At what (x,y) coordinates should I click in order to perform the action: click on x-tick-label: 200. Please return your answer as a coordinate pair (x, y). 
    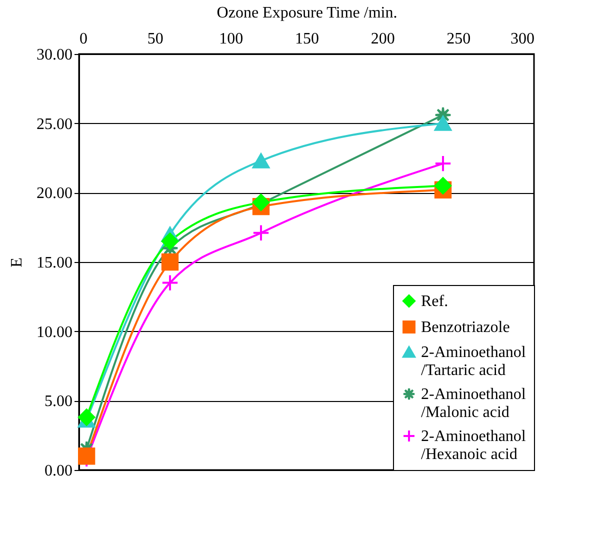
    Looking at the image, I should click on (382, 39).